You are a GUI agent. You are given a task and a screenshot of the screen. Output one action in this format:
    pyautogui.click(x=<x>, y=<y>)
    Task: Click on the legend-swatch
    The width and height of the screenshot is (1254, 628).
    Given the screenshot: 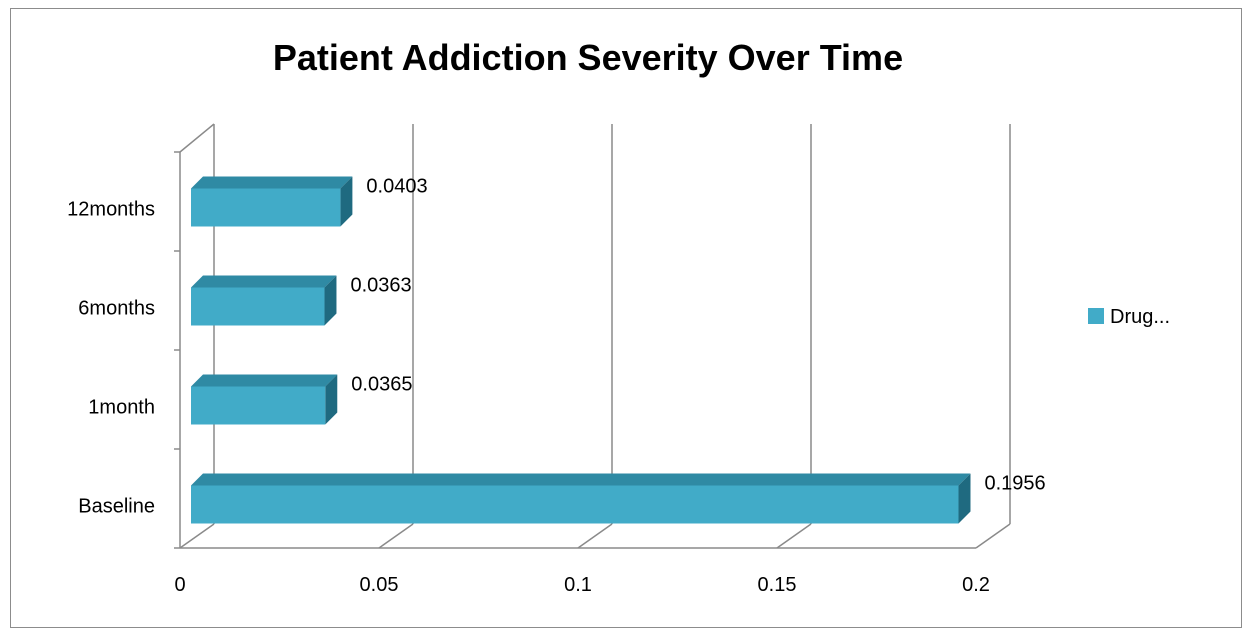 What is the action you would take?
    pyautogui.click(x=1096, y=316)
    